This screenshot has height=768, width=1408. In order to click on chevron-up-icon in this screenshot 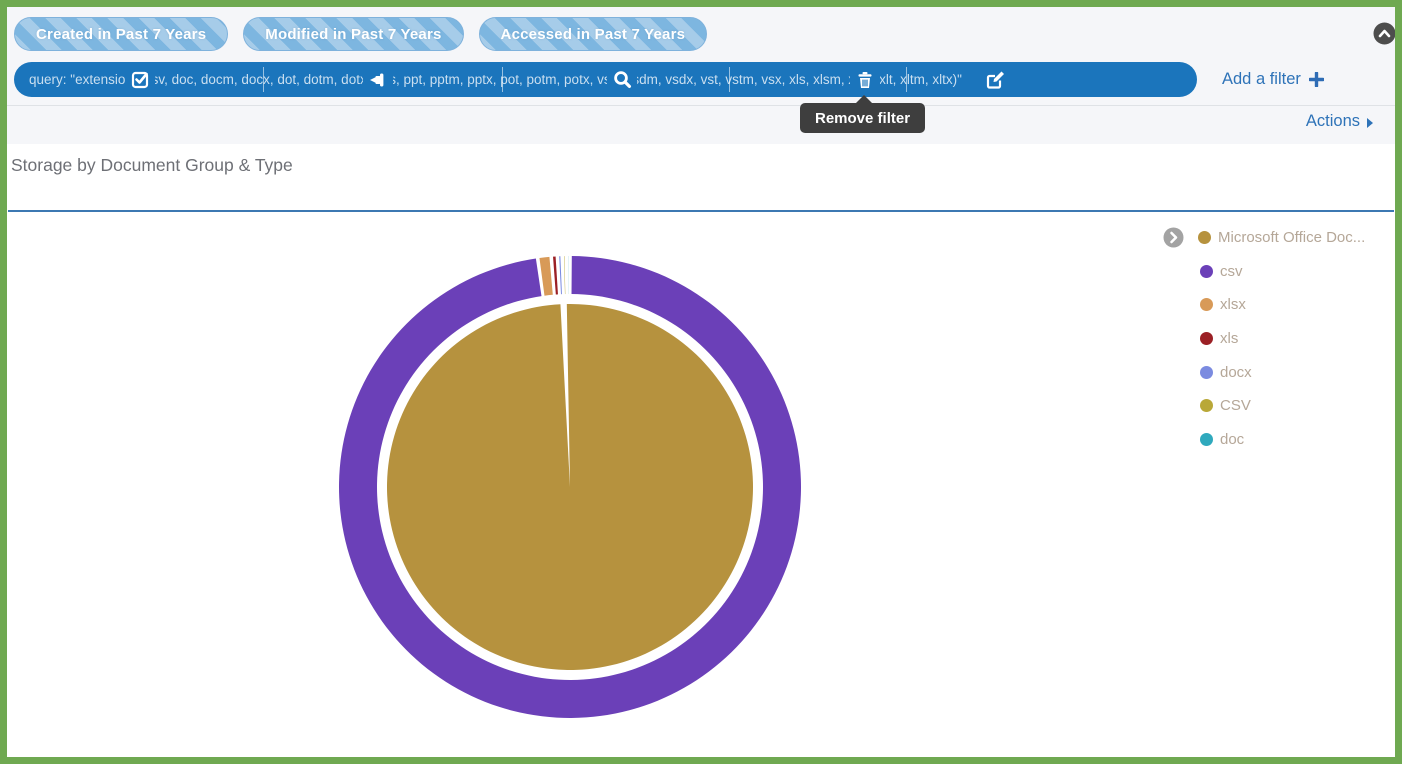, I will do `click(1384, 33)`.